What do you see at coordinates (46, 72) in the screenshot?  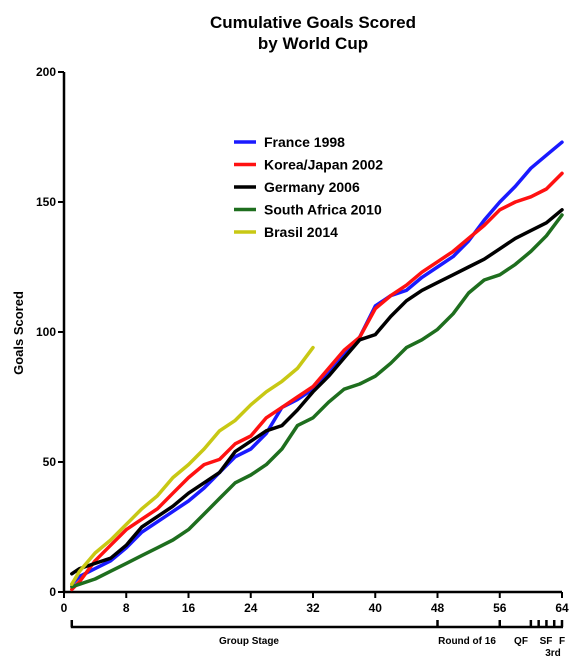 I see `y-tick-label: 200` at bounding box center [46, 72].